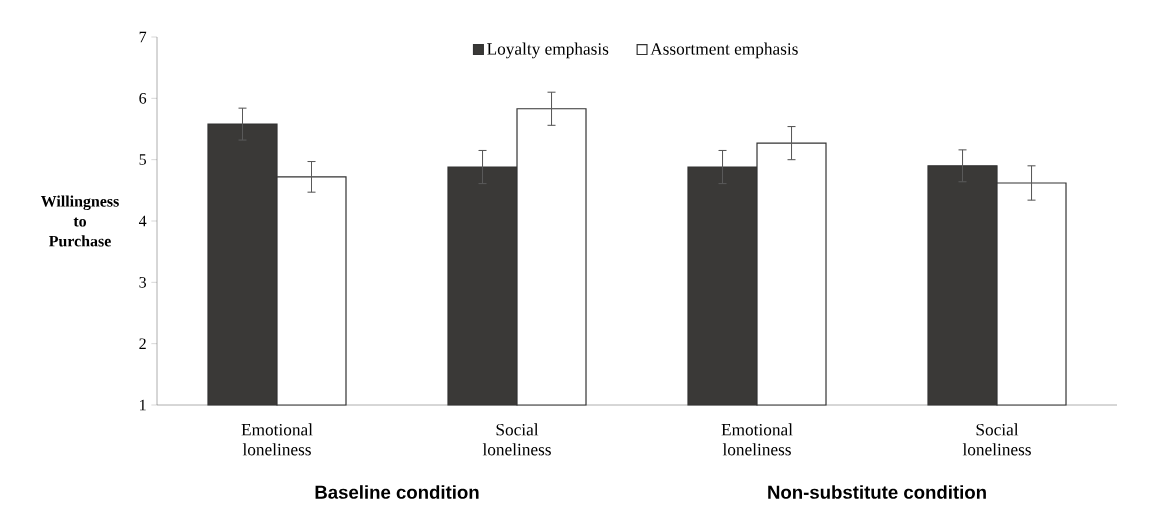  Describe the element at coordinates (143, 98) in the screenshot. I see `y-tick-label: 6` at that location.